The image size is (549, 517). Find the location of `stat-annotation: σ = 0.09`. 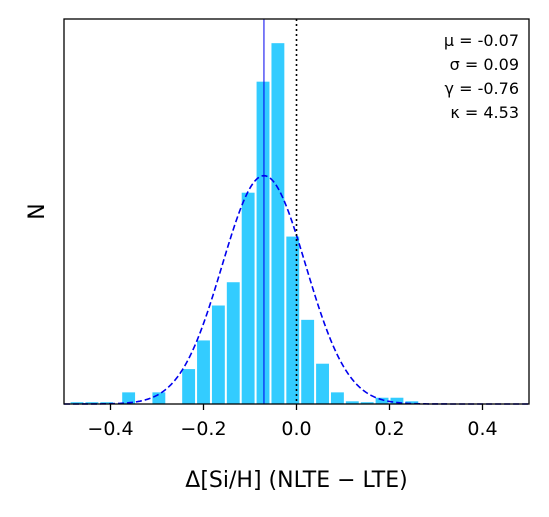

stat-annotation: σ = 0.09 is located at coordinates (484, 64).